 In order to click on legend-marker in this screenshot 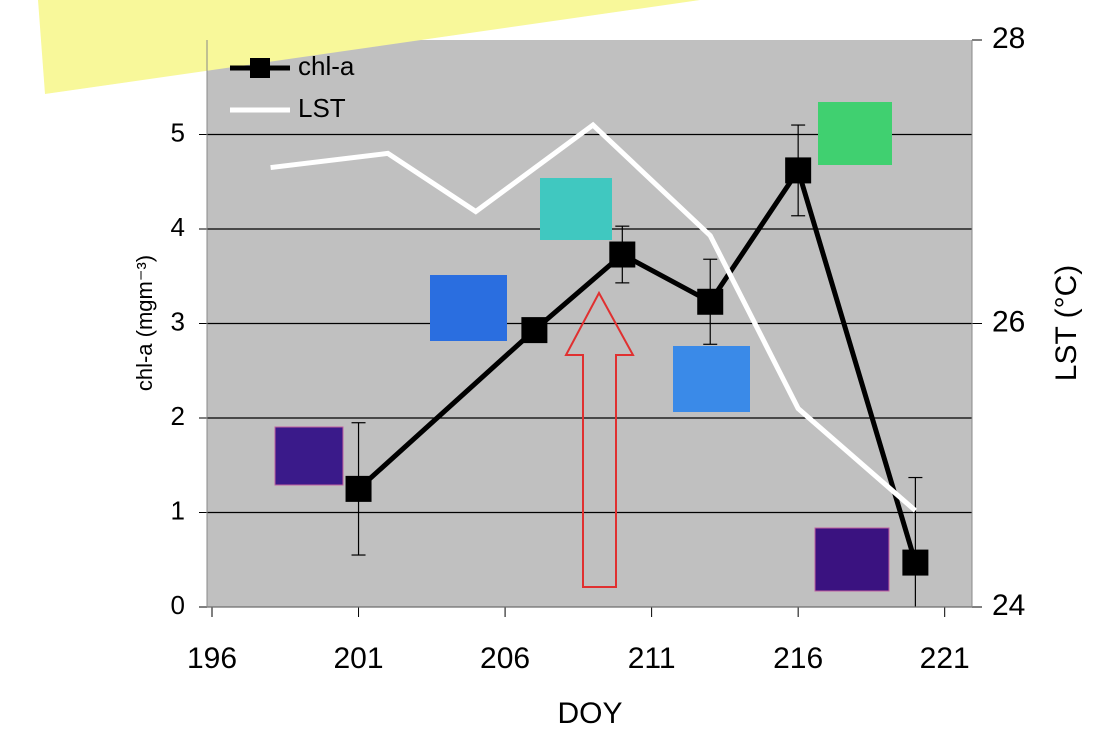, I will do `click(260, 68)`.